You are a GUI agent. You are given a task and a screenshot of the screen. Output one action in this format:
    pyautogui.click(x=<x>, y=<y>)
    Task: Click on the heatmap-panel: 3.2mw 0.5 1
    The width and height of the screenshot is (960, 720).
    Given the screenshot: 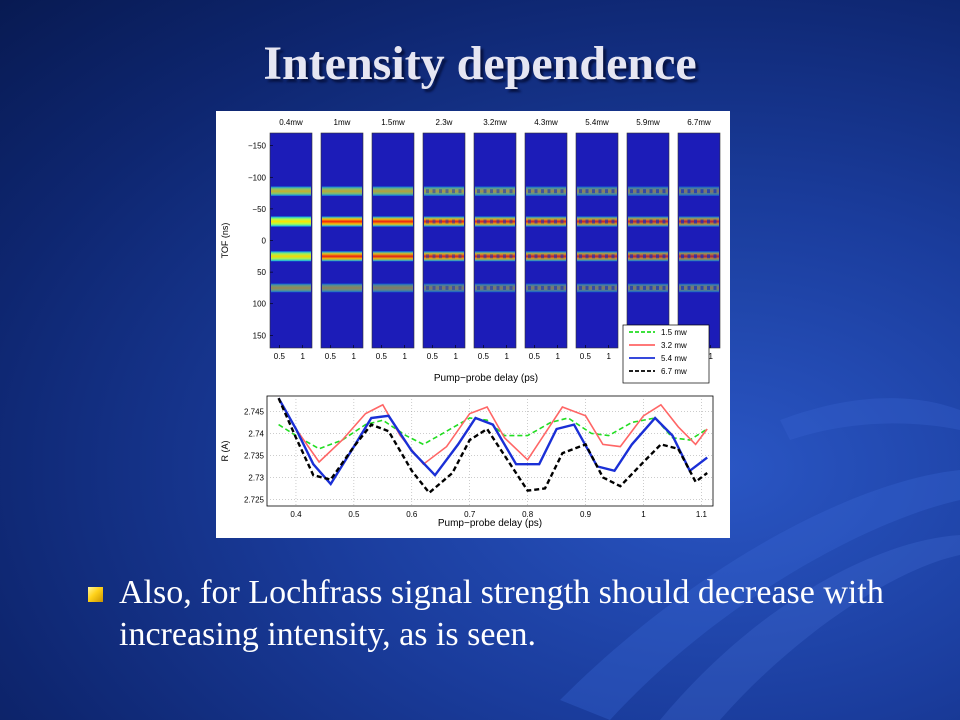 What is the action you would take?
    pyautogui.click(x=495, y=239)
    